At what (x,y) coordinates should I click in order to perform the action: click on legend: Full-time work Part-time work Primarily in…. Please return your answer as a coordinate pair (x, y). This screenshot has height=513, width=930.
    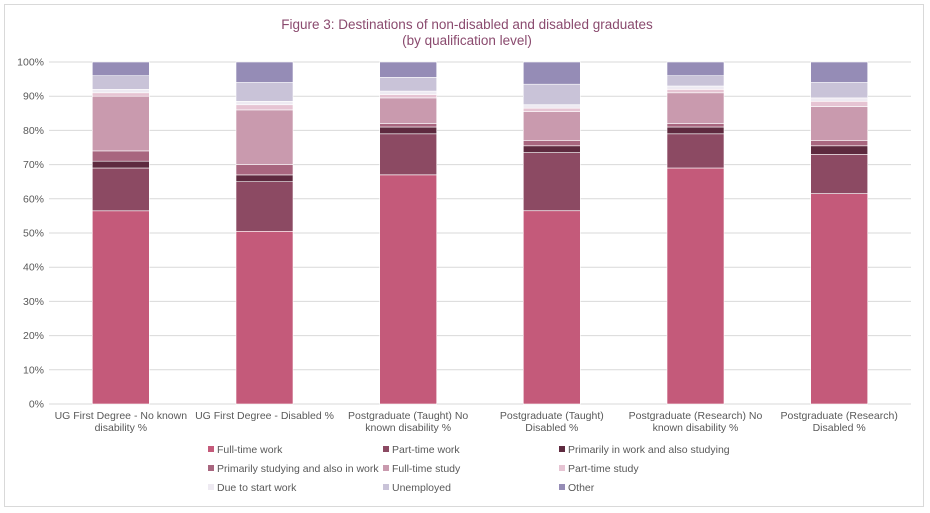
    Looking at the image, I should click on (469, 469).